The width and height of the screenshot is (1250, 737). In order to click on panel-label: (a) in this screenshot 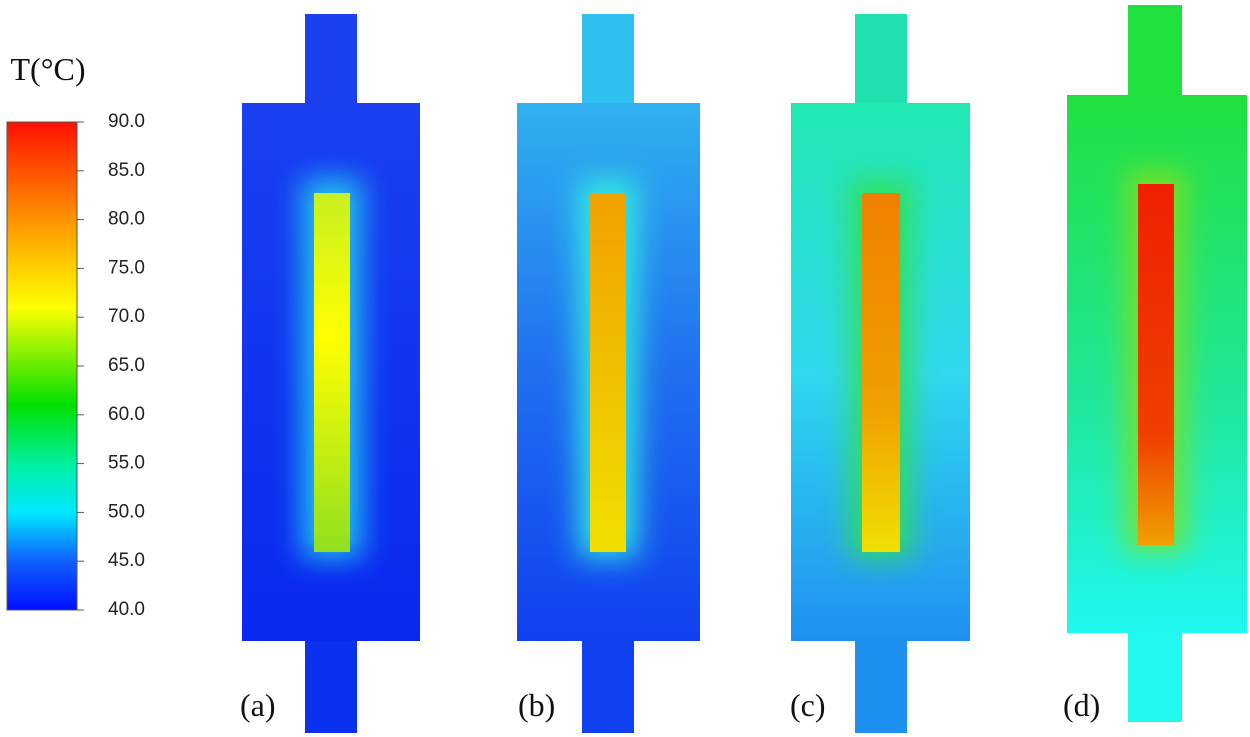, I will do `click(258, 705)`.